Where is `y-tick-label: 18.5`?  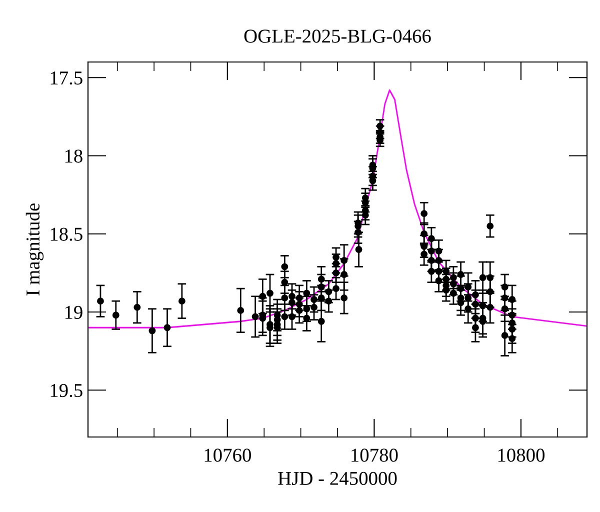
y-tick-label: 18.5 is located at coordinates (66, 234).